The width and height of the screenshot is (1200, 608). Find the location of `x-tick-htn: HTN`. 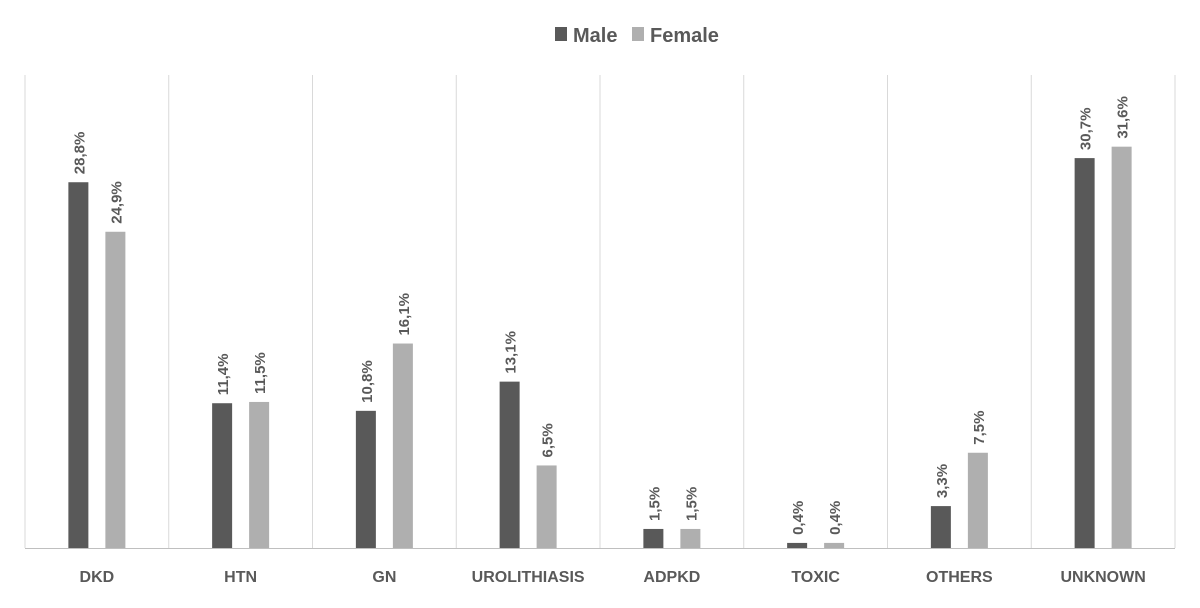

x-tick-htn: HTN is located at coordinates (240, 577).